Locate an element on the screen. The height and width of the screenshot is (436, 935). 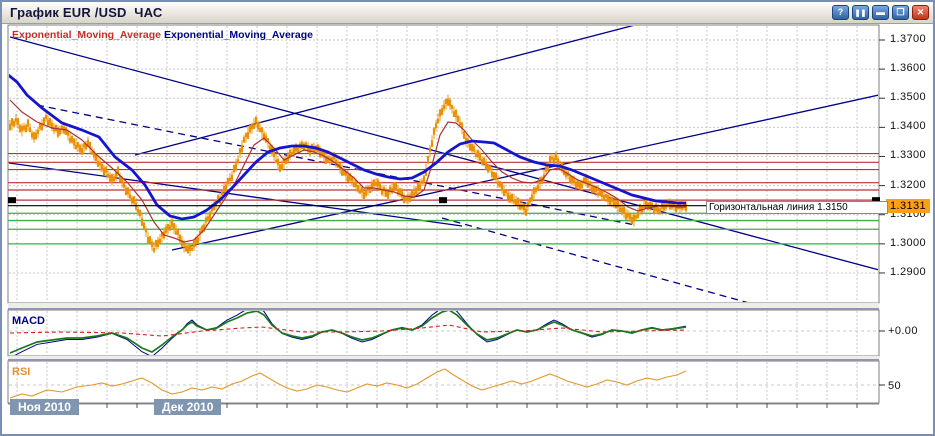
pause-icon: ❚❚ is located at coordinates (860, 13).